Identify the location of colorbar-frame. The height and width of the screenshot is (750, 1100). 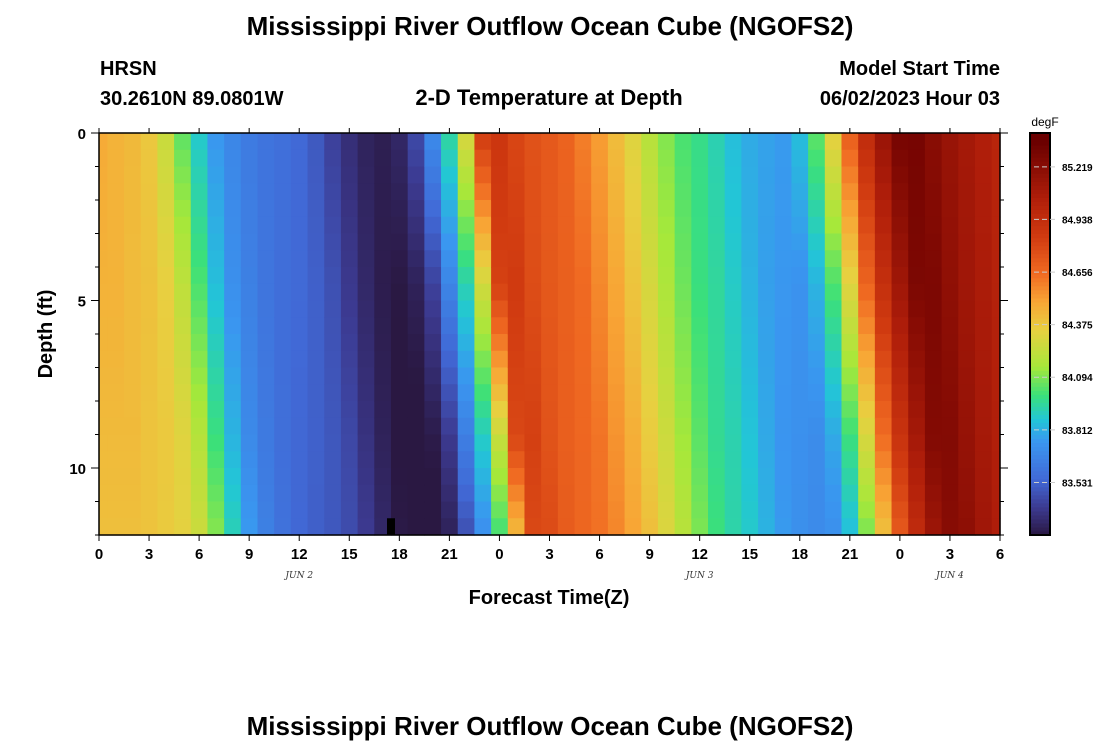
(1040, 334).